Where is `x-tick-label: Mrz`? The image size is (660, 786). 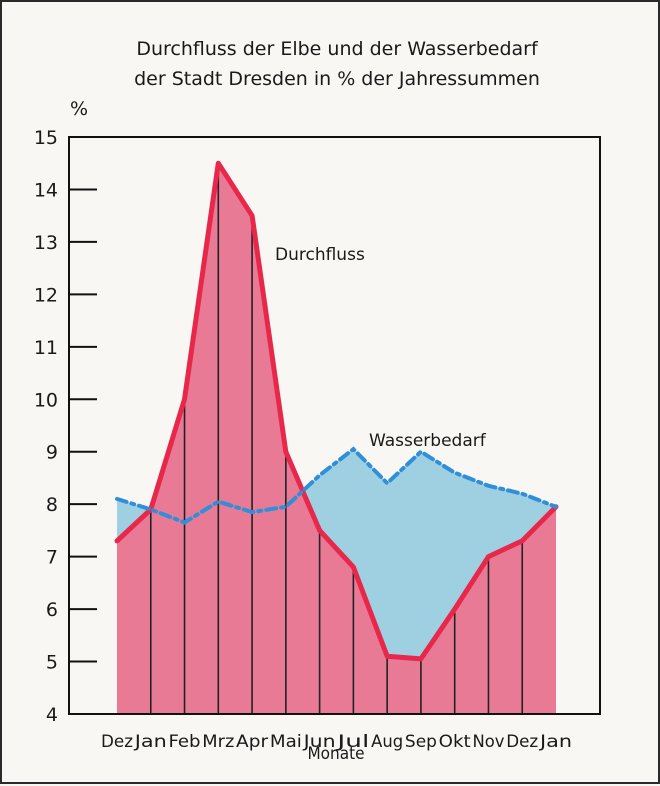 x-tick-label: Mrz is located at coordinates (218, 742).